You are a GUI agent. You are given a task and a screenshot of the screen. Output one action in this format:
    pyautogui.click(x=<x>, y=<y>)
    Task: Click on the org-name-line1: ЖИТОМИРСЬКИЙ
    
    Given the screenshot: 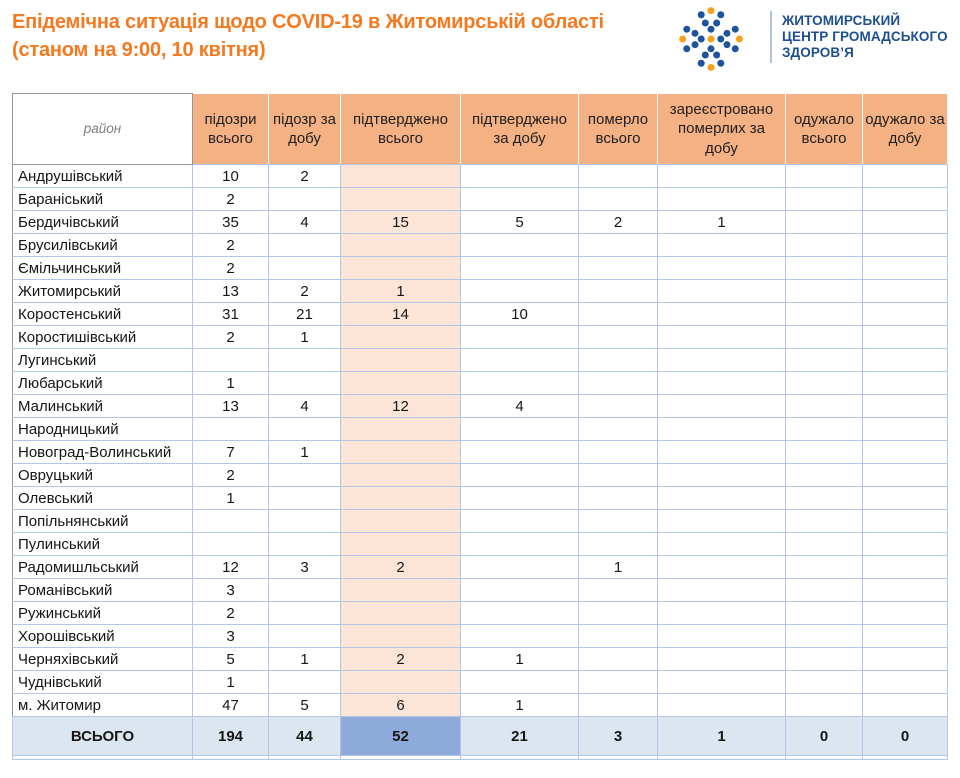 What is the action you would take?
    pyautogui.click(x=841, y=20)
    